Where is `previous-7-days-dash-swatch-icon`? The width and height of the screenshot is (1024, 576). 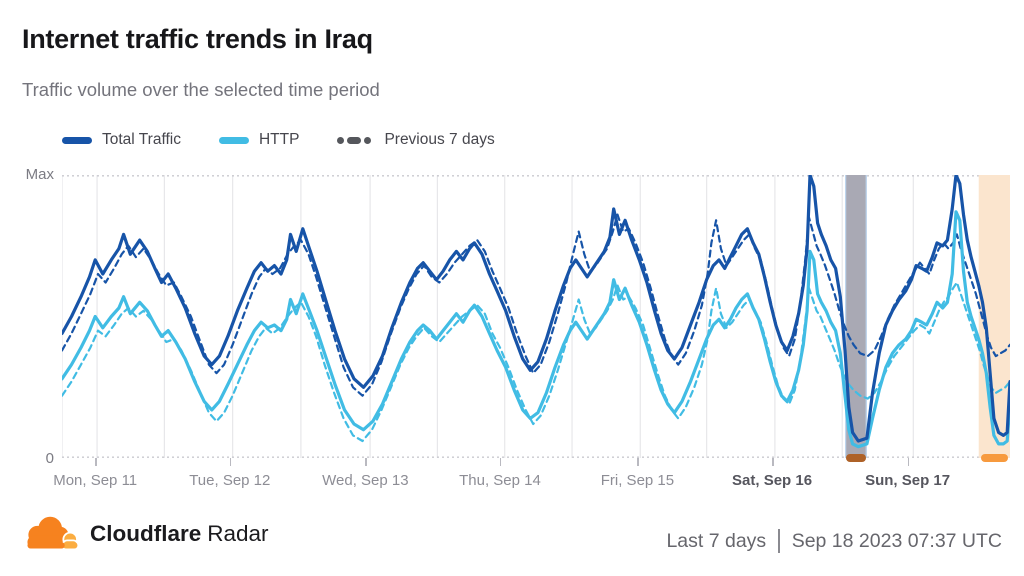
previous-7-days-dash-swatch-icon is located at coordinates (355, 140).